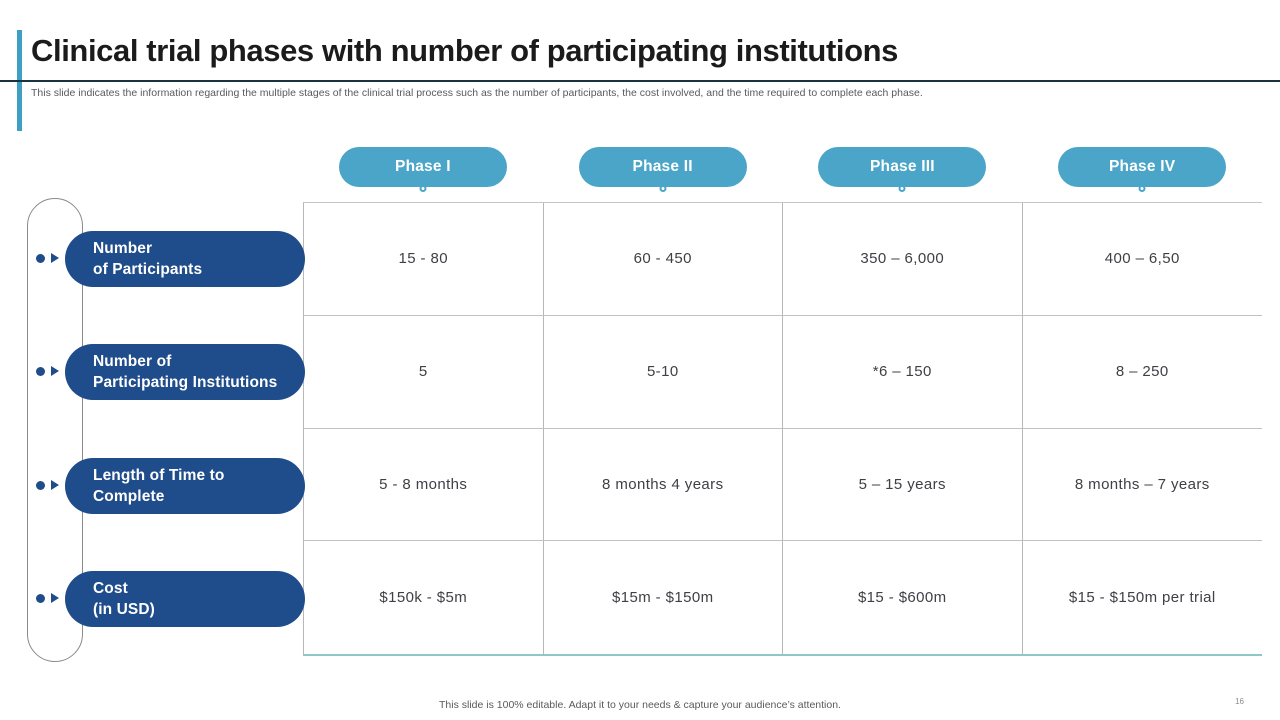 Image resolution: width=1280 pixels, height=720 pixels. What do you see at coordinates (129, 496) in the screenshot?
I see `row-label-line: Complete` at bounding box center [129, 496].